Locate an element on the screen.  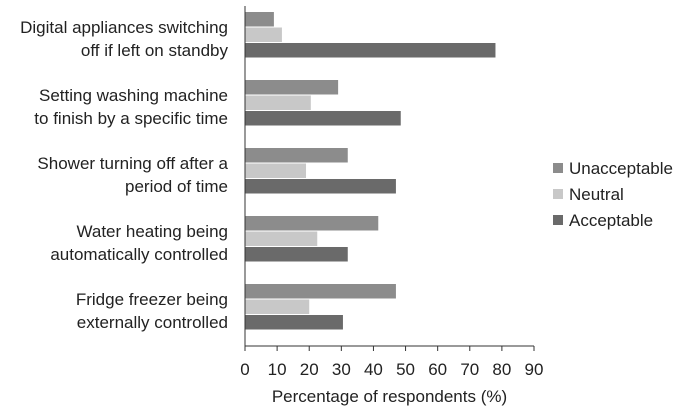
category-label: externally controlled is located at coordinates (152, 322).